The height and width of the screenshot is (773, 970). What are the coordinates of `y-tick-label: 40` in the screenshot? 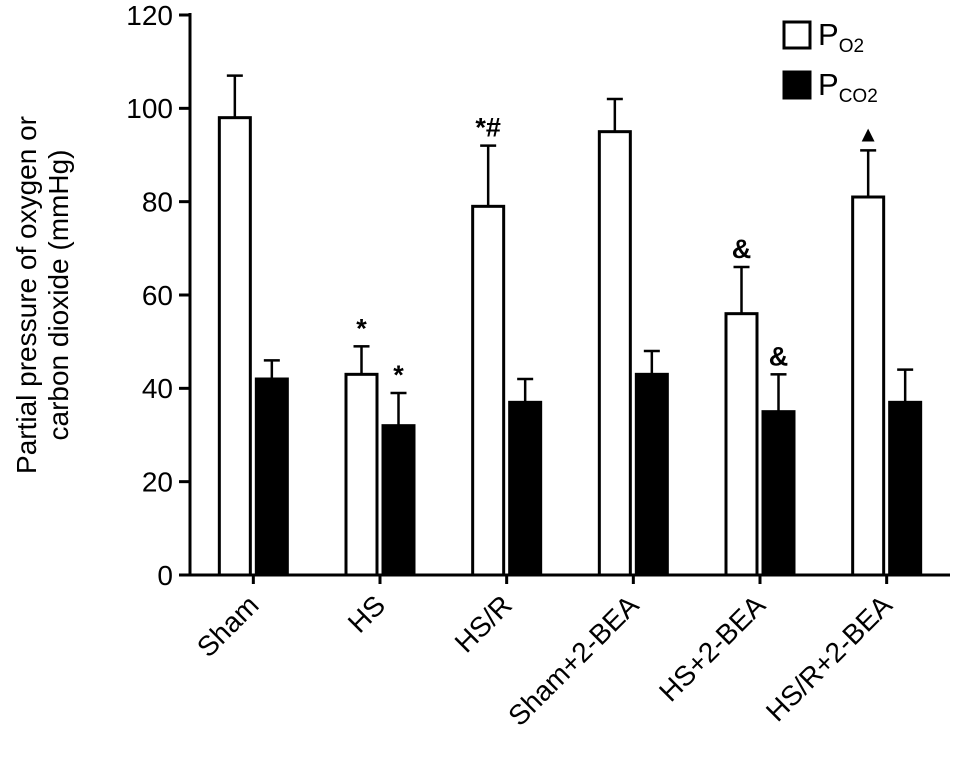 It's located at (157, 388).